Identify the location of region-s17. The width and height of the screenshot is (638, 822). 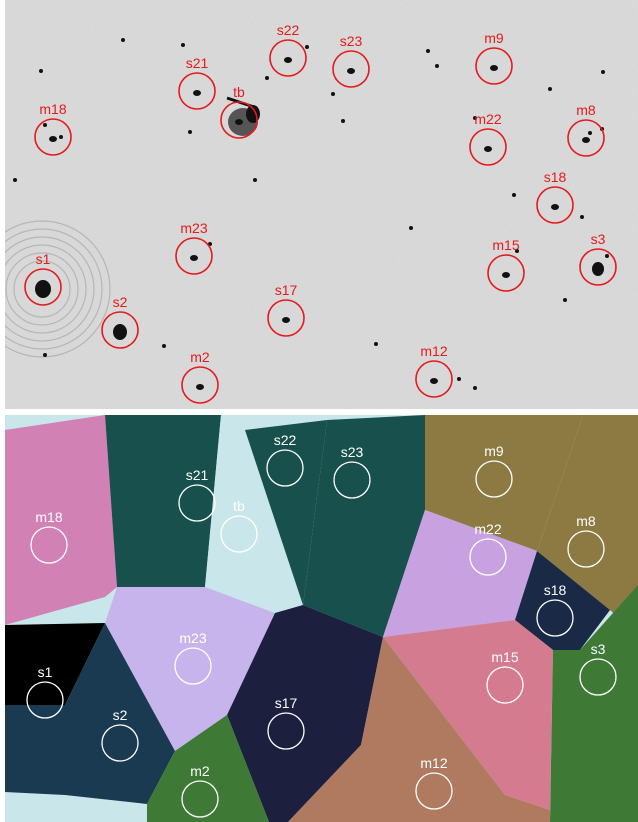
(305, 713).